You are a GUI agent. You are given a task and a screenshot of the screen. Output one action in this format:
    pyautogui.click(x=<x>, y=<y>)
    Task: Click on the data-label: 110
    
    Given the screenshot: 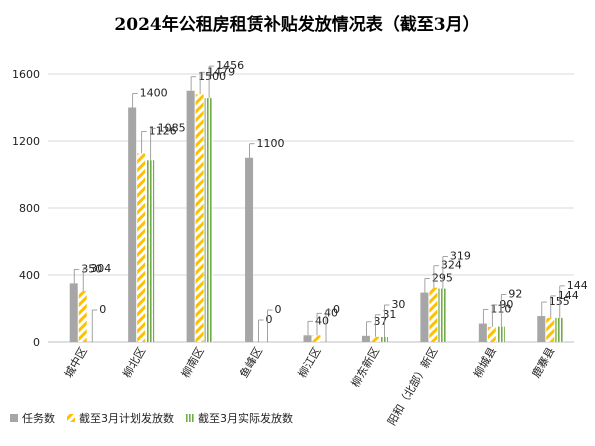 What is the action you would take?
    pyautogui.click(x=500, y=309)
    